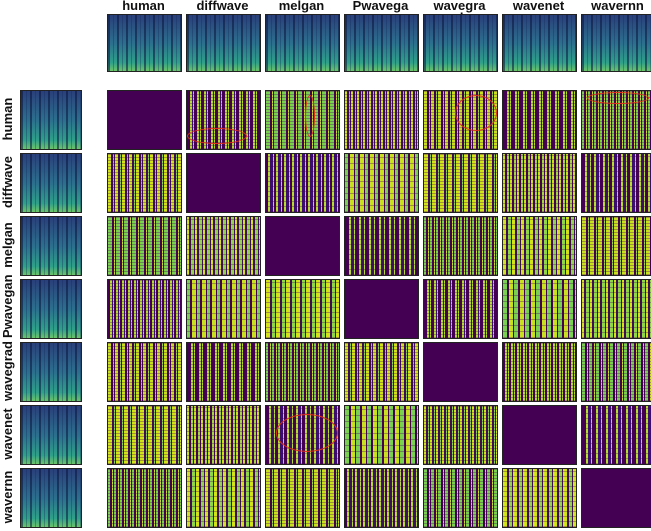 This screenshot has width=651, height=531. Describe the element at coordinates (7, 434) in the screenshot. I see `row-label: wavenet` at that location.